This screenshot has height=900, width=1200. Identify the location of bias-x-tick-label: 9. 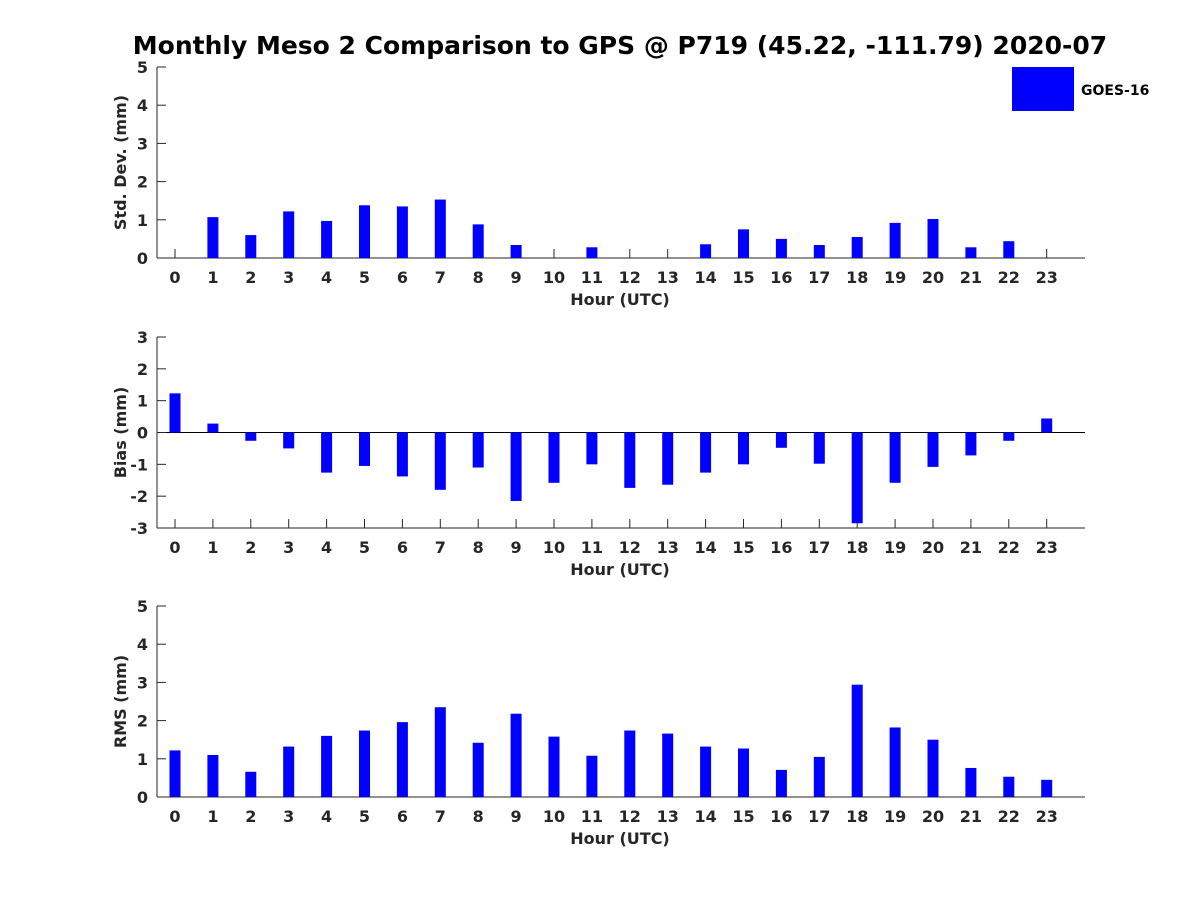
(516, 547).